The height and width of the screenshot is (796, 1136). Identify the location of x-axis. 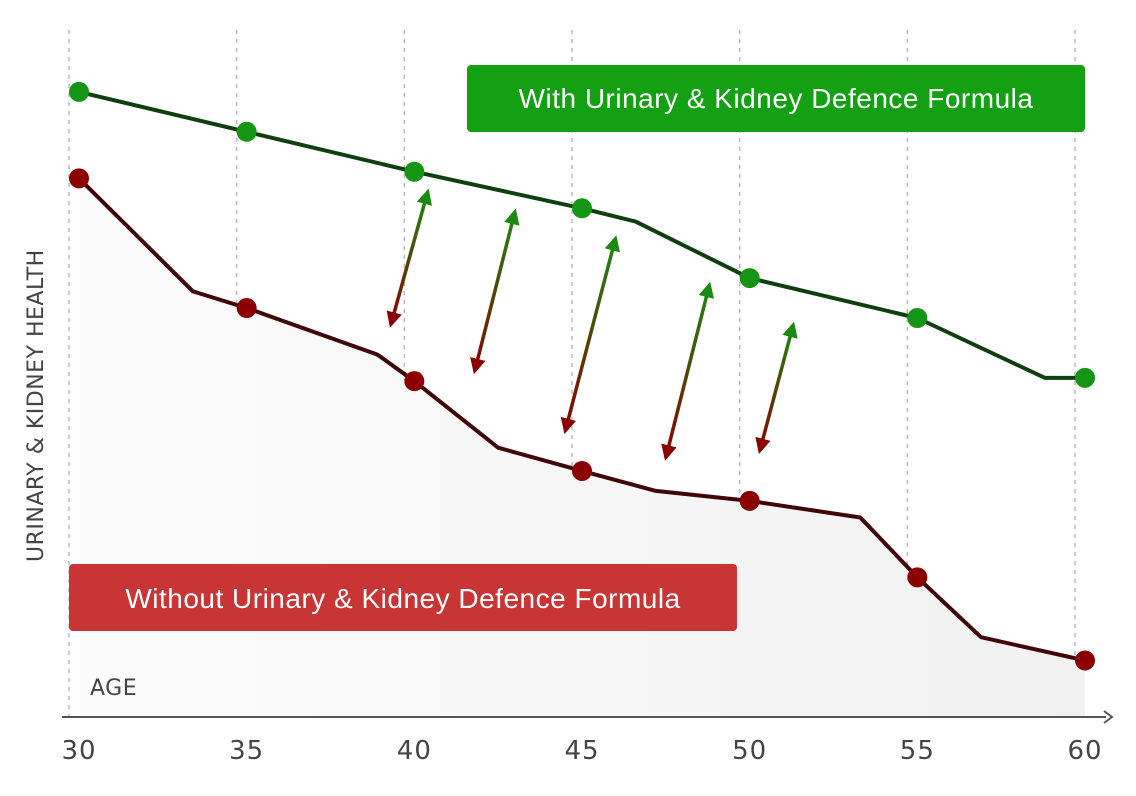
(588, 717).